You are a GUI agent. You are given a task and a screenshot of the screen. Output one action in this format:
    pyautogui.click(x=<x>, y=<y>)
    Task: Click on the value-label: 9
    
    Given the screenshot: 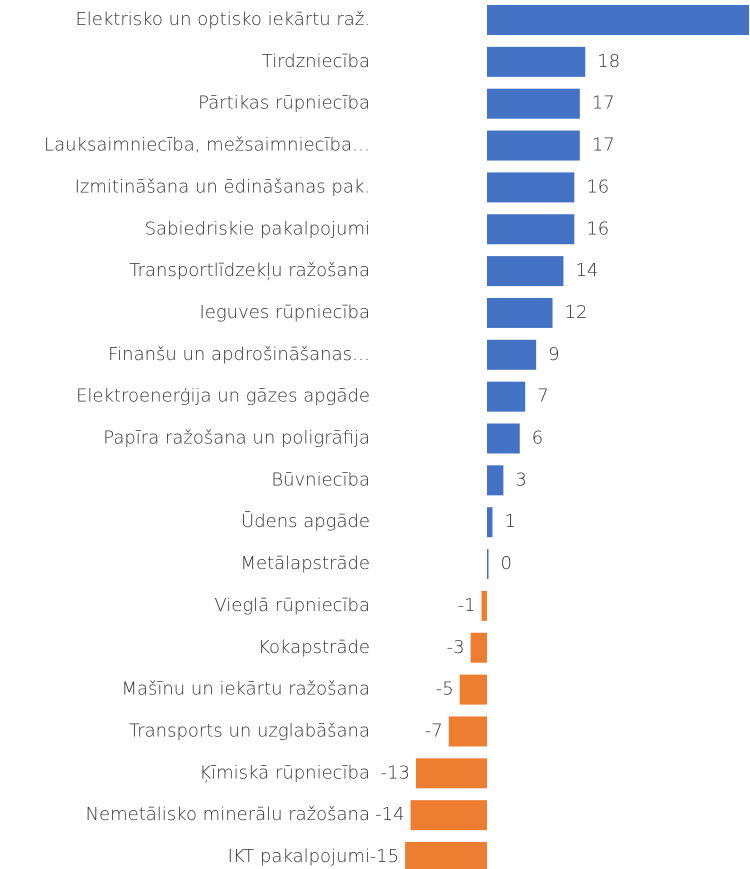 What is the action you would take?
    pyautogui.click(x=553, y=354)
    